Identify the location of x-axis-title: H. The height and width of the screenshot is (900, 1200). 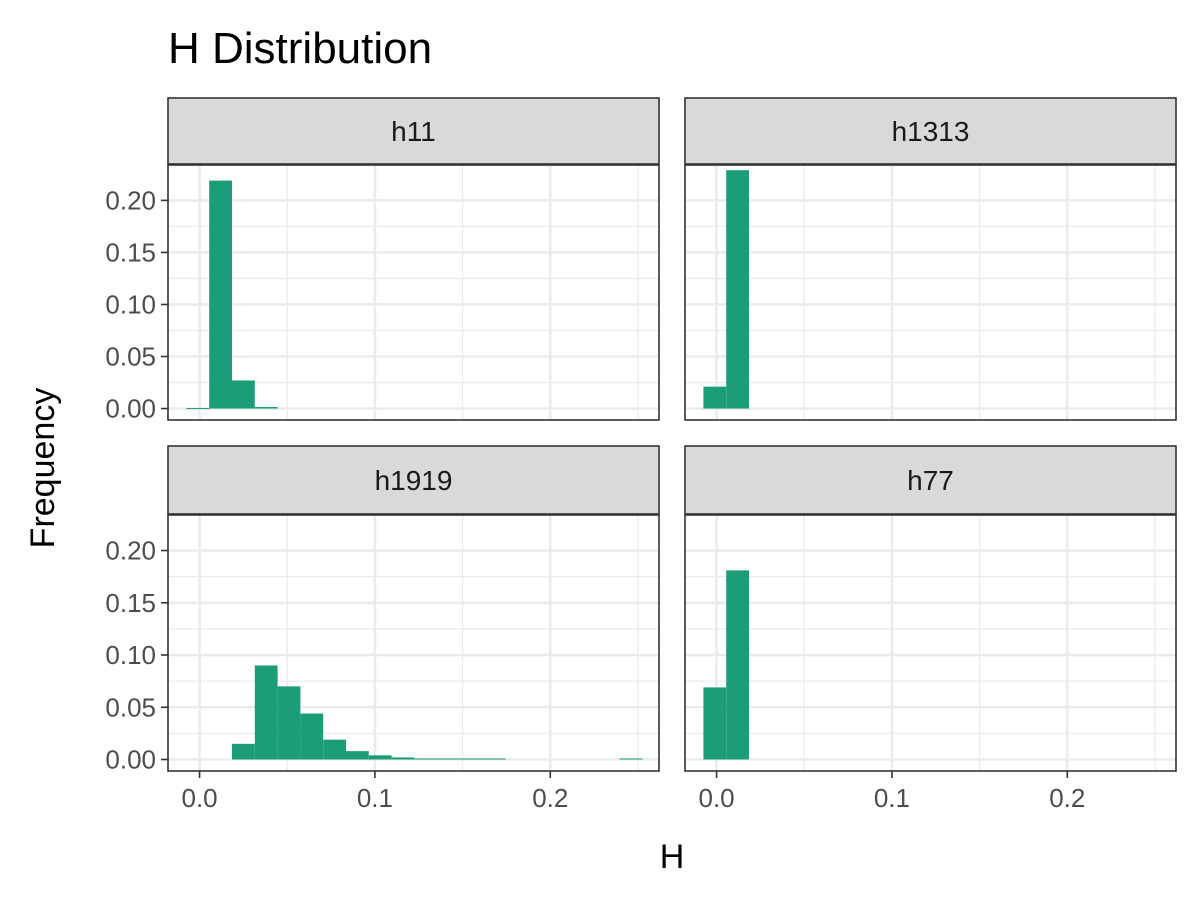
(672, 857).